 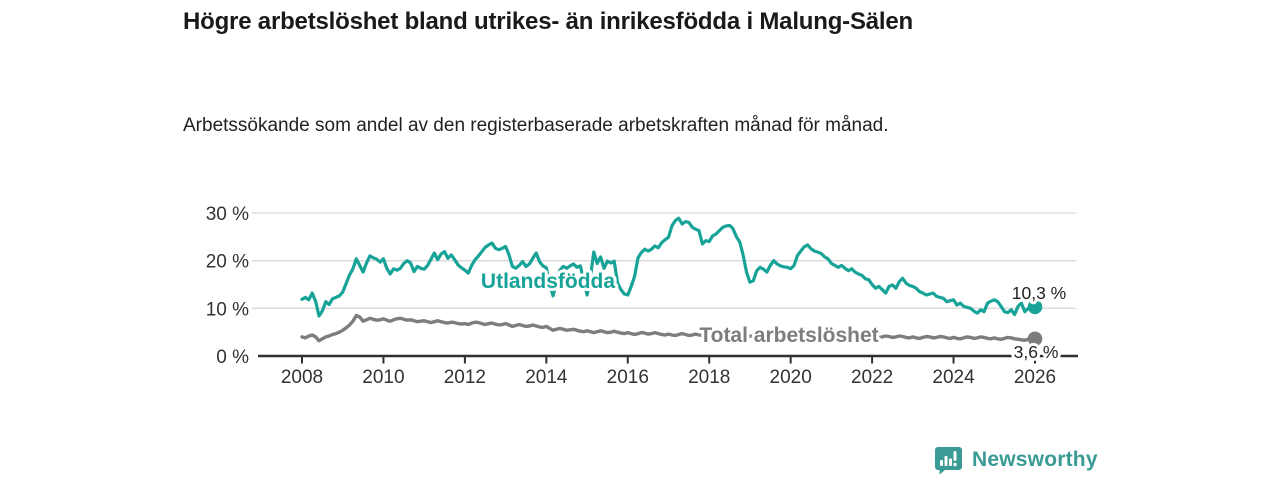 I want to click on newsworthy-logo-link: Newsworthy, so click(x=1015, y=459).